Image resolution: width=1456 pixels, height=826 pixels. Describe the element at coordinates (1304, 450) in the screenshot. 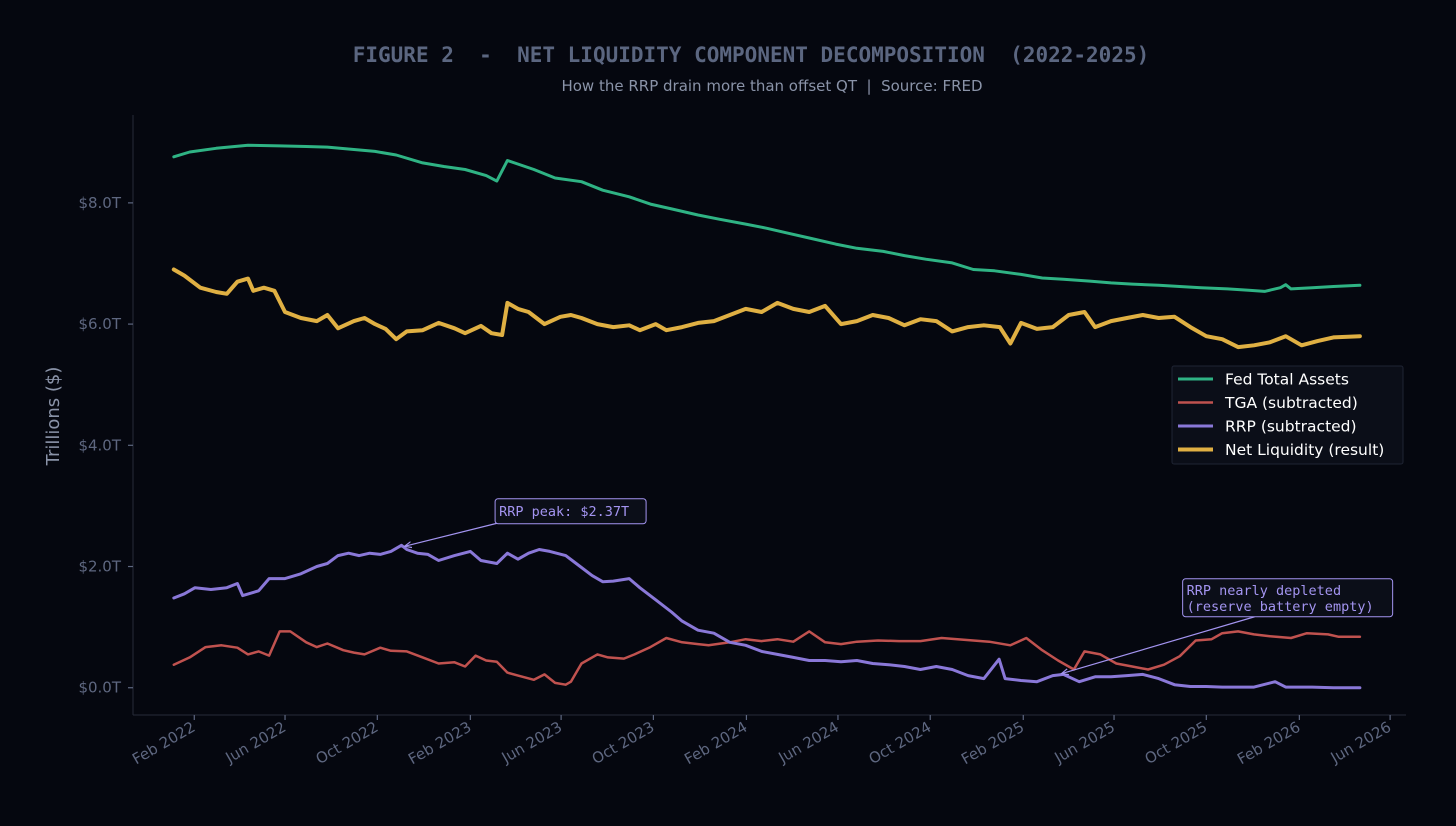

I see `legend-label: Net Liquidity (result)` at that location.